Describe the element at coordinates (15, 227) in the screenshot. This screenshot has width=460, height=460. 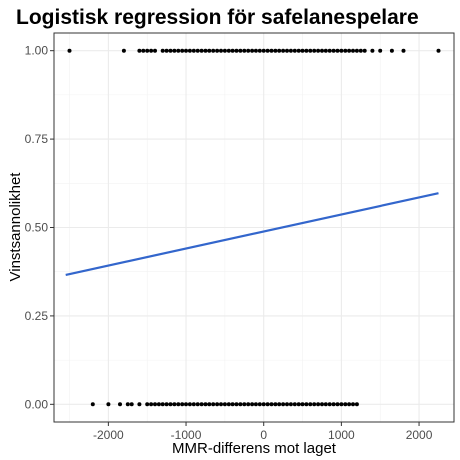
I see `y-axis-title: Vinstsannolikhet` at that location.